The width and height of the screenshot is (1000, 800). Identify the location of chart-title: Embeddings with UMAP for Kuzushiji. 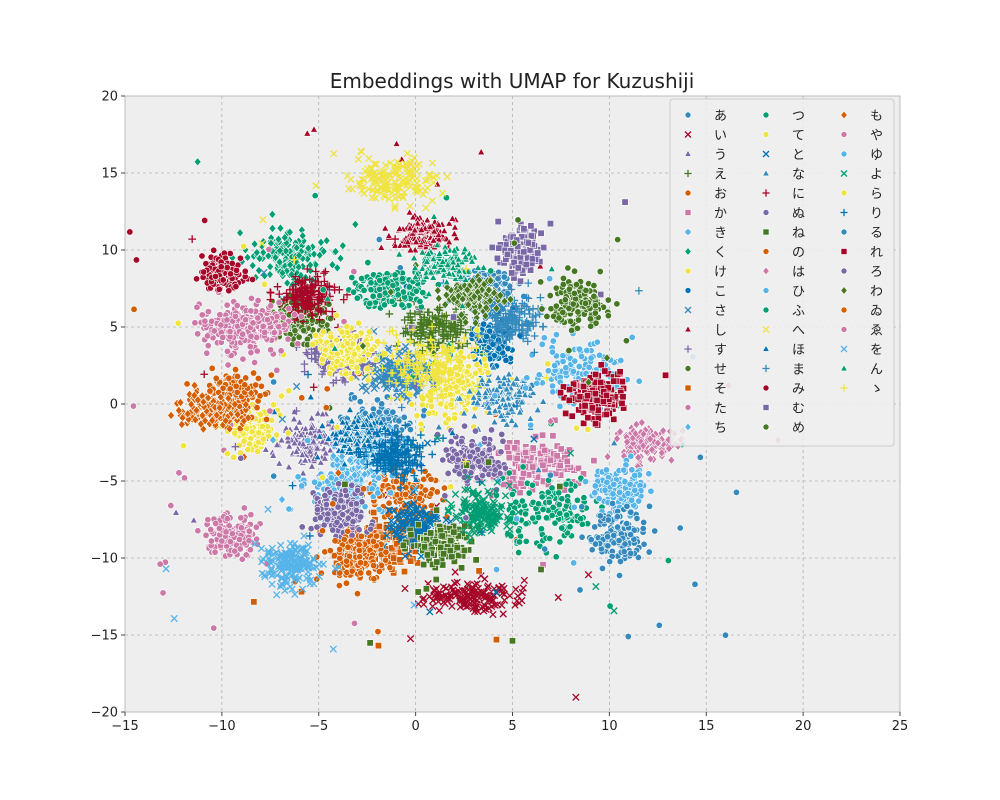
(512, 81).